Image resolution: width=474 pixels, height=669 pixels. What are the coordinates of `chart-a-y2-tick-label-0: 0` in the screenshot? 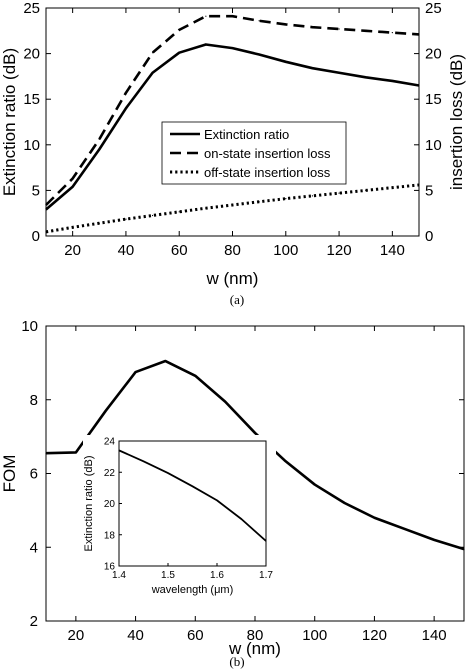 It's located at (429, 236).